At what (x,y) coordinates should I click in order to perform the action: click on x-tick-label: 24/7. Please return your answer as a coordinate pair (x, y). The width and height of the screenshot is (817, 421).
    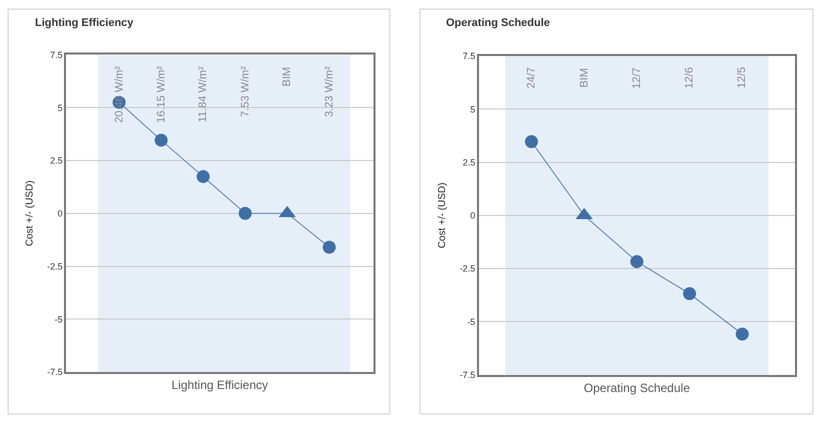
    Looking at the image, I should click on (531, 77).